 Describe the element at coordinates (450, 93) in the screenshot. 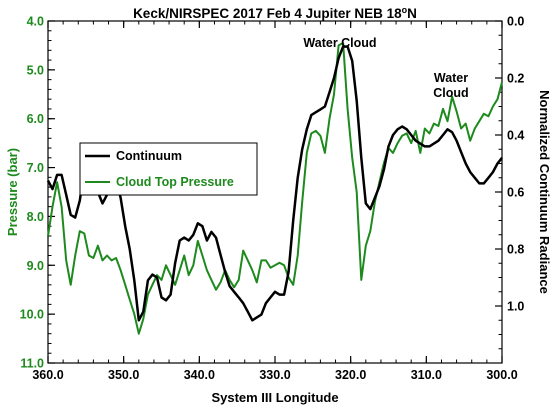

I see `annotation-cloud: Cloud` at that location.